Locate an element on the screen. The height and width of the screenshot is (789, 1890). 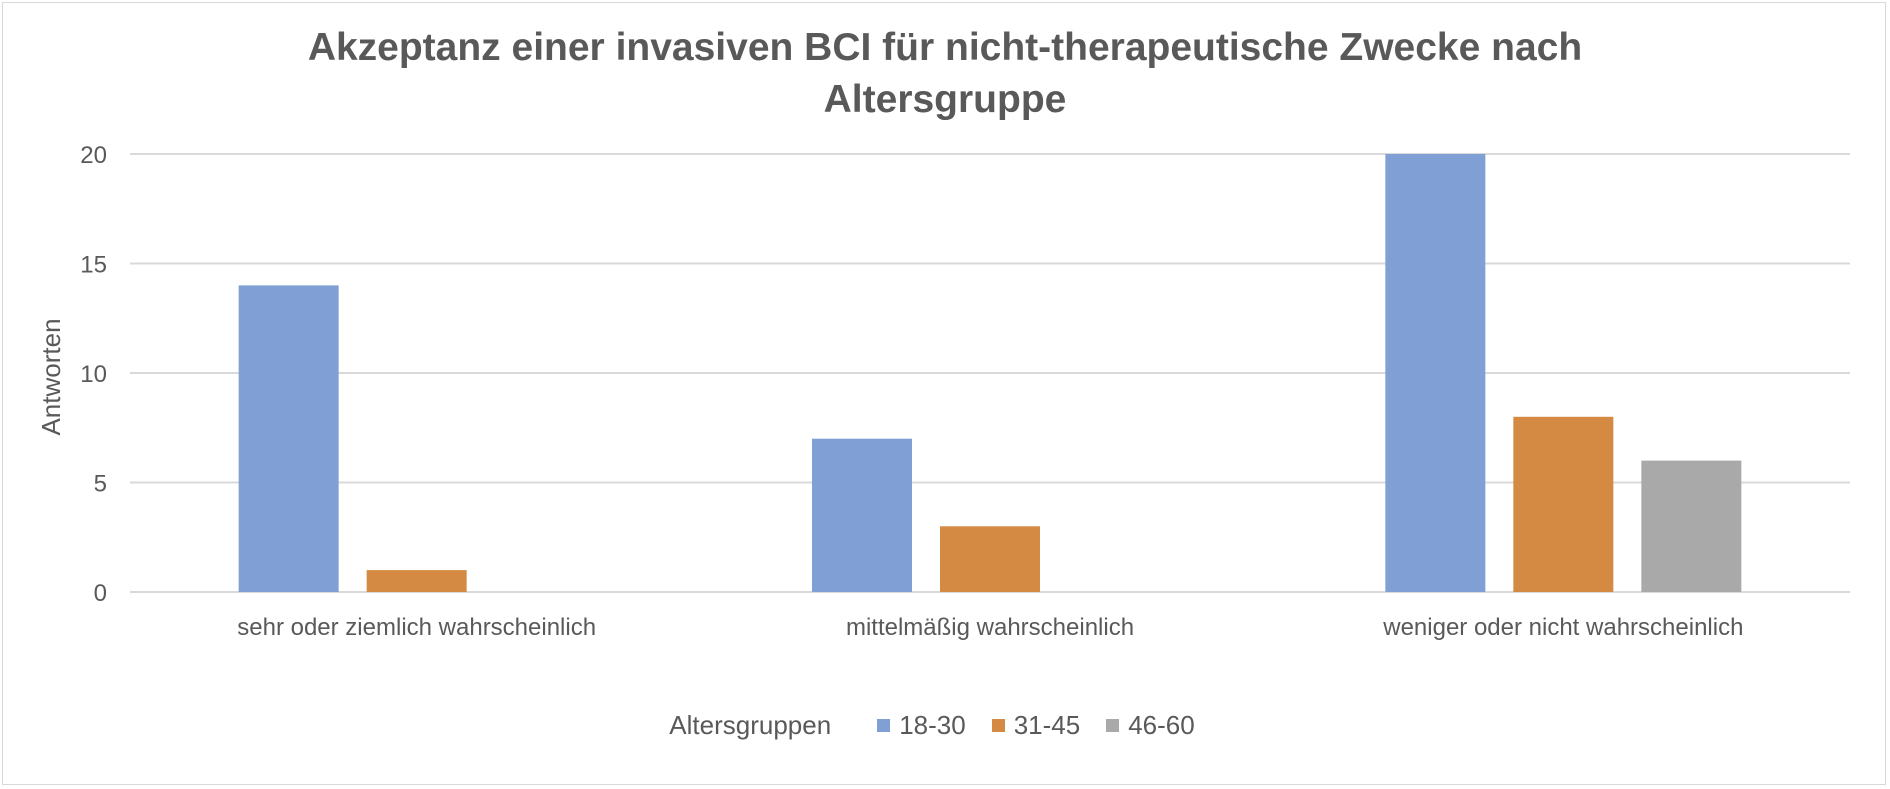
y-axis-label: Antworten is located at coordinates (51, 376).